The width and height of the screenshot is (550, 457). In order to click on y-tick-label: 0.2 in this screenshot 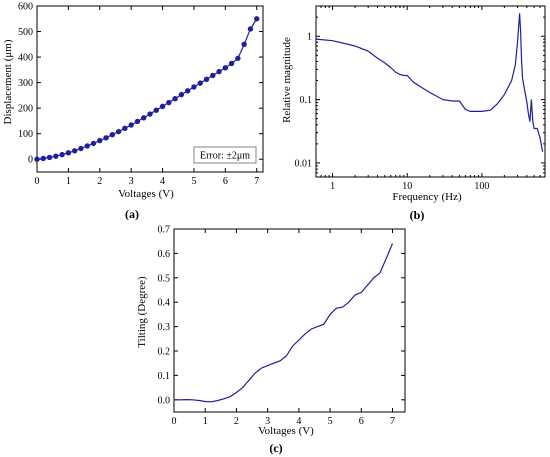, I will do `click(164, 352)`.